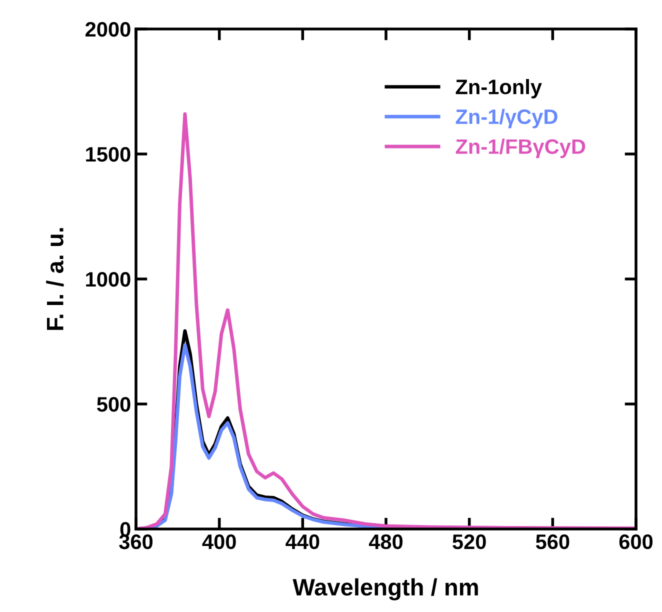 This screenshot has width=662, height=612. I want to click on x-tick-label: 560, so click(553, 542).